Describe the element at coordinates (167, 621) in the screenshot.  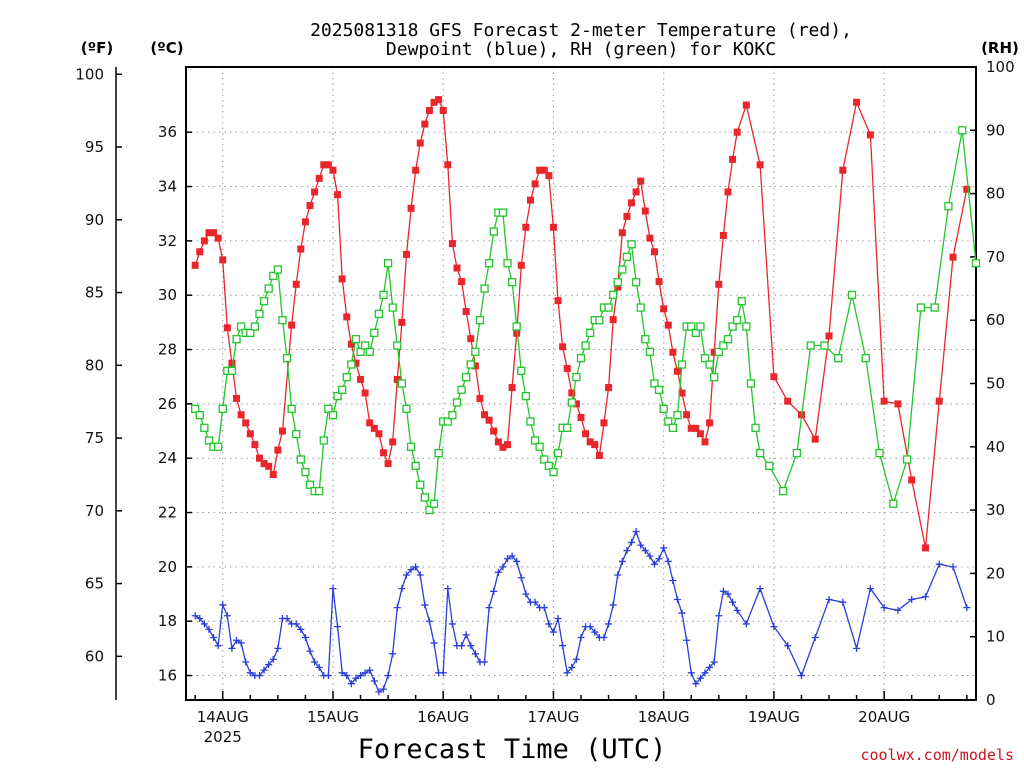
I see `celsius-tick-label: 18` at that location.